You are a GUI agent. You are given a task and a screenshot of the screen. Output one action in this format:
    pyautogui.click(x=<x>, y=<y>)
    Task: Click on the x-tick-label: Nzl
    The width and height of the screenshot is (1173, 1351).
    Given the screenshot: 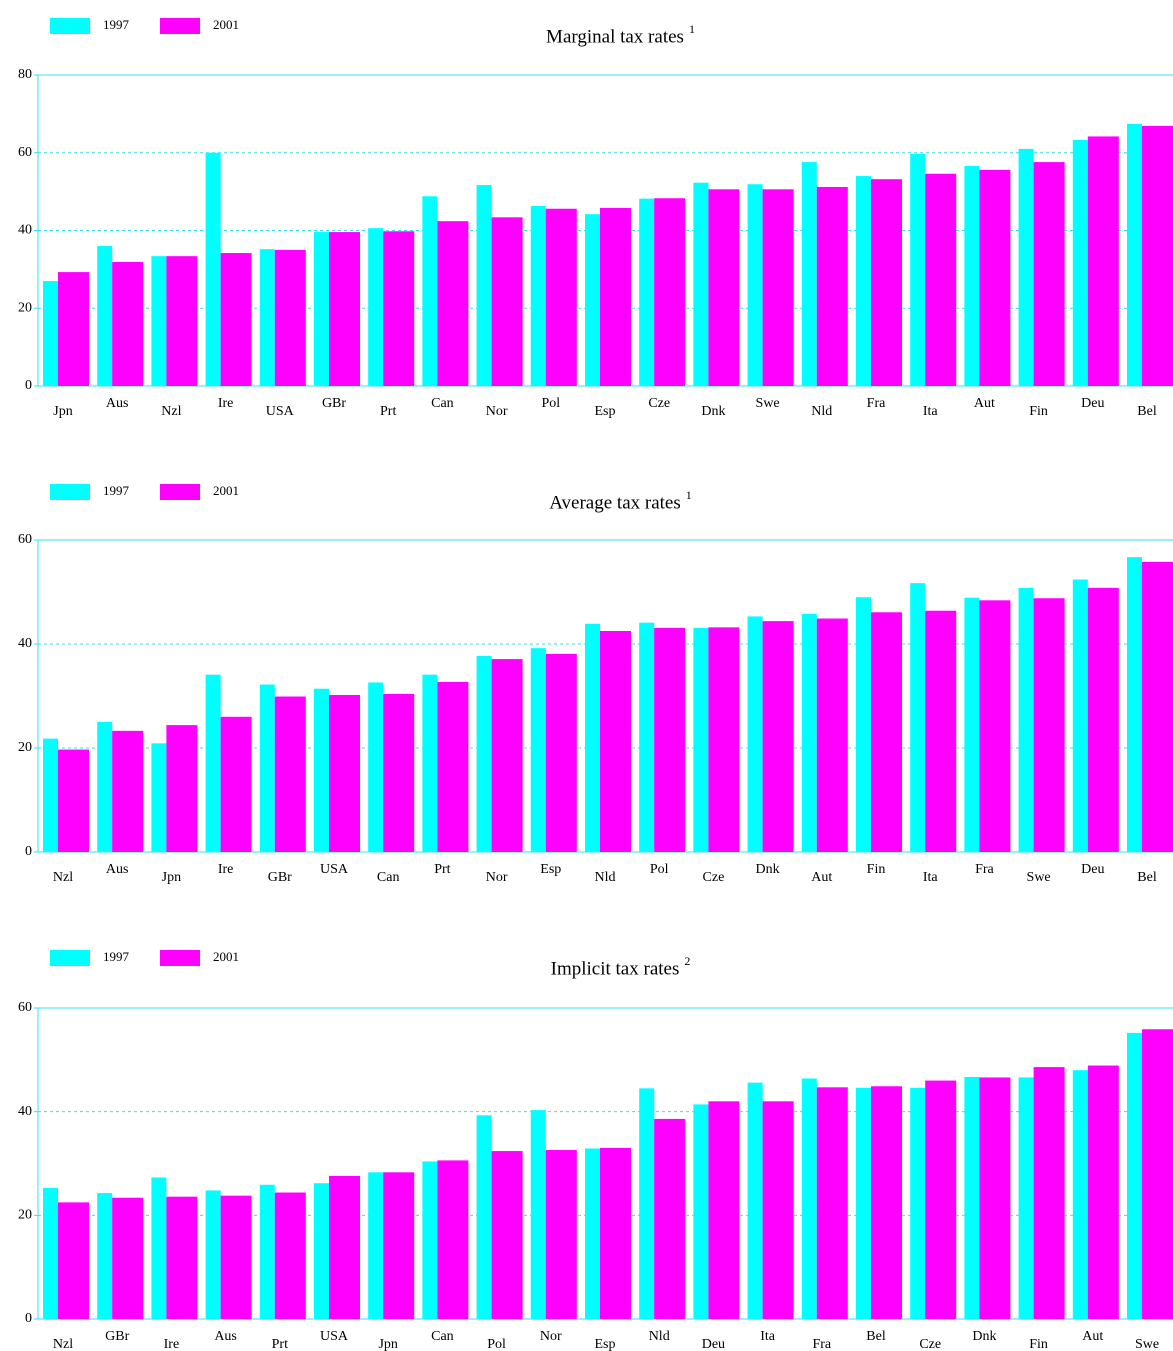 What is the action you would take?
    pyautogui.click(x=63, y=1344)
    